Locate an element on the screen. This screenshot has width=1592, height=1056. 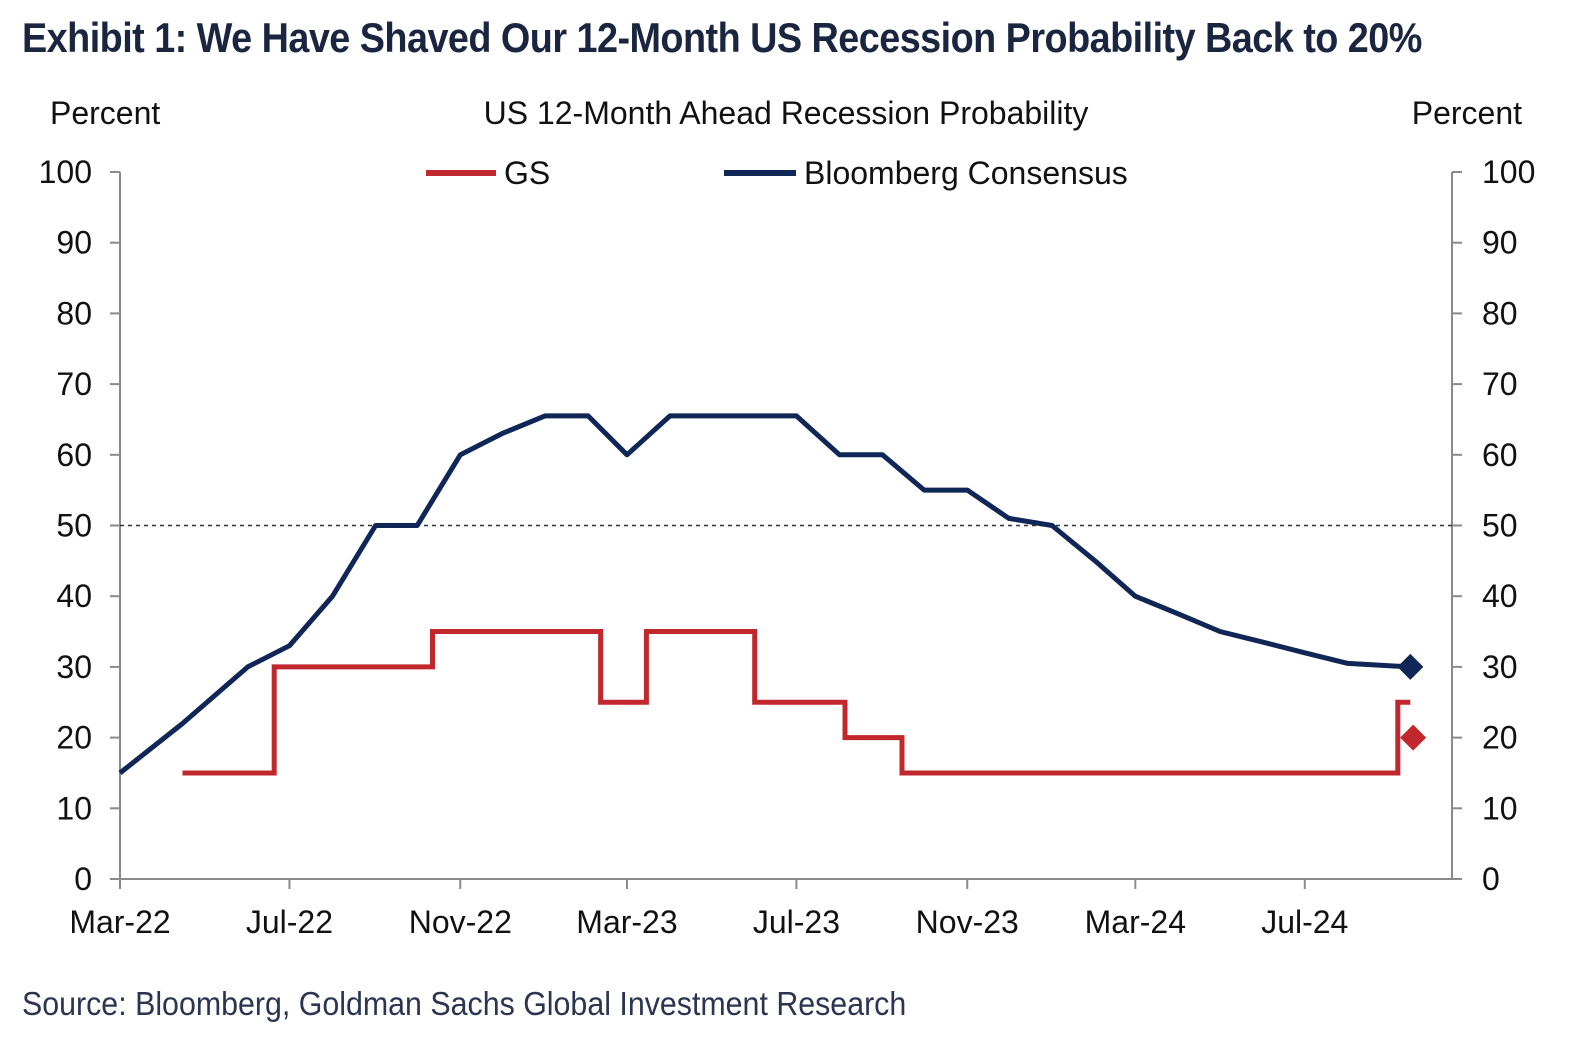
series-marker-gs is located at coordinates (1413, 737).